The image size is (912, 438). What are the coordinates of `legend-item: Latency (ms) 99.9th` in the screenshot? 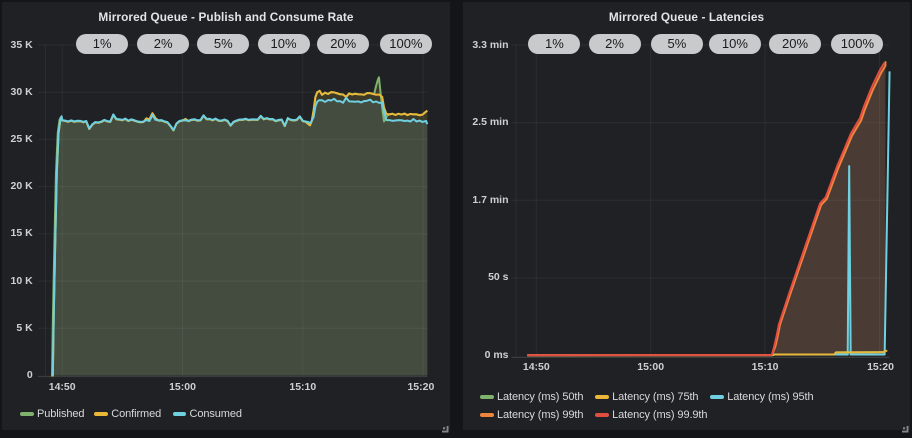 It's located at (651, 415).